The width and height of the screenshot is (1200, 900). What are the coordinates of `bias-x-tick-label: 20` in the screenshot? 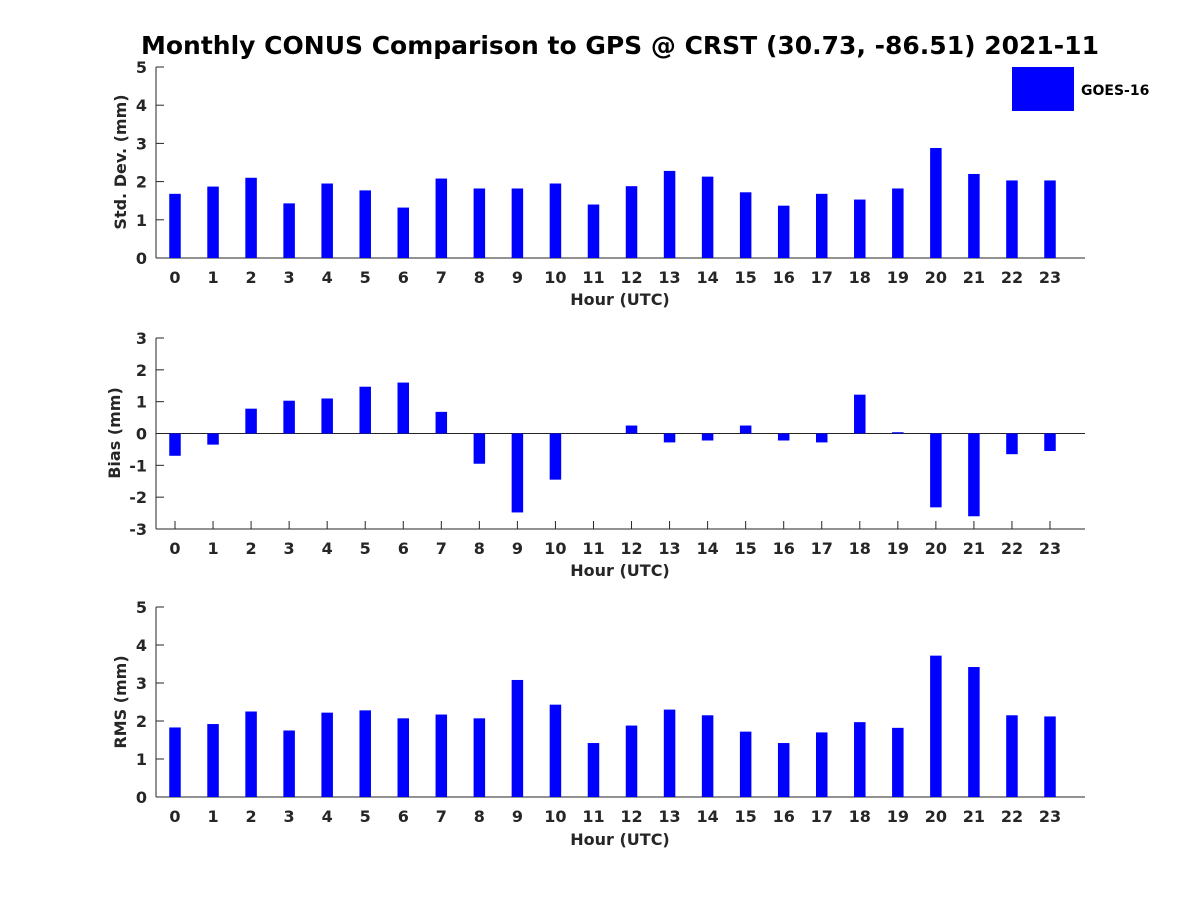 It's located at (936, 548).